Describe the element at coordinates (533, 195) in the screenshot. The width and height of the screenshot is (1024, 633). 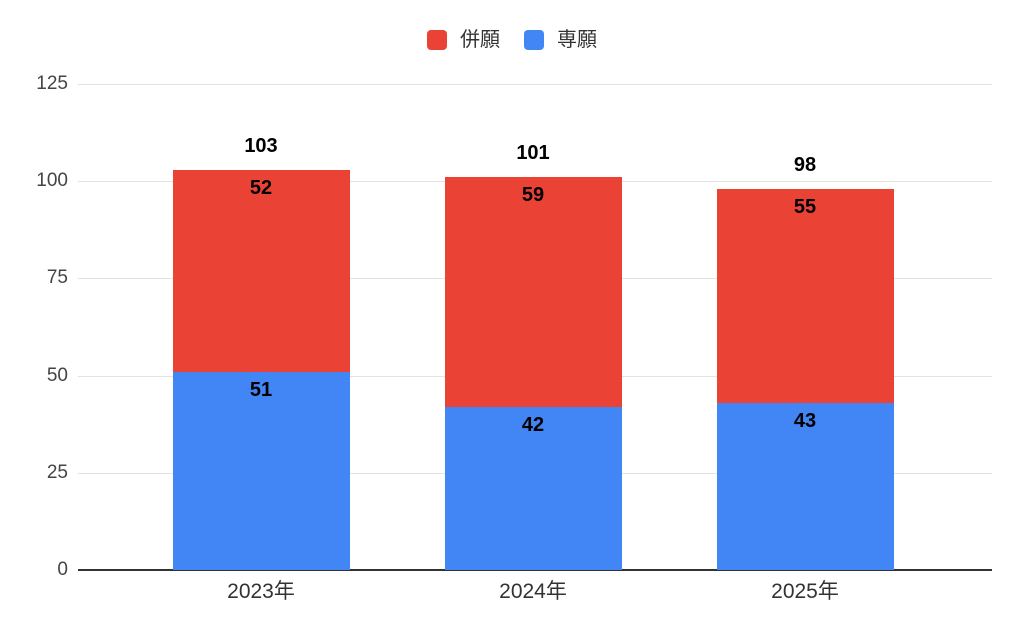
I see `segment-value-label: 59` at that location.